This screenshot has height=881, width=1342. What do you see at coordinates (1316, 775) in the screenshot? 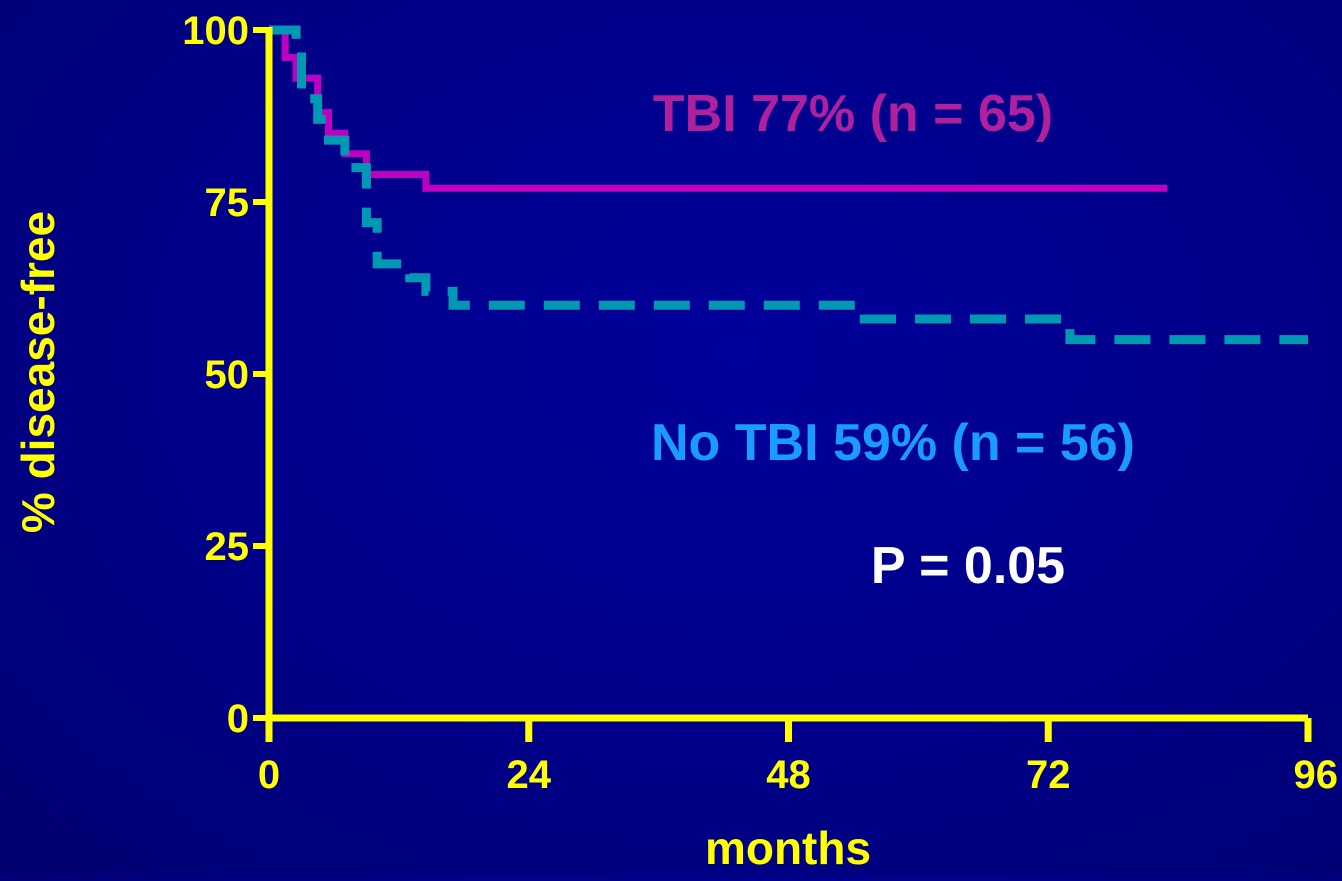
I see `x-tick-label: 96` at bounding box center [1316, 775].